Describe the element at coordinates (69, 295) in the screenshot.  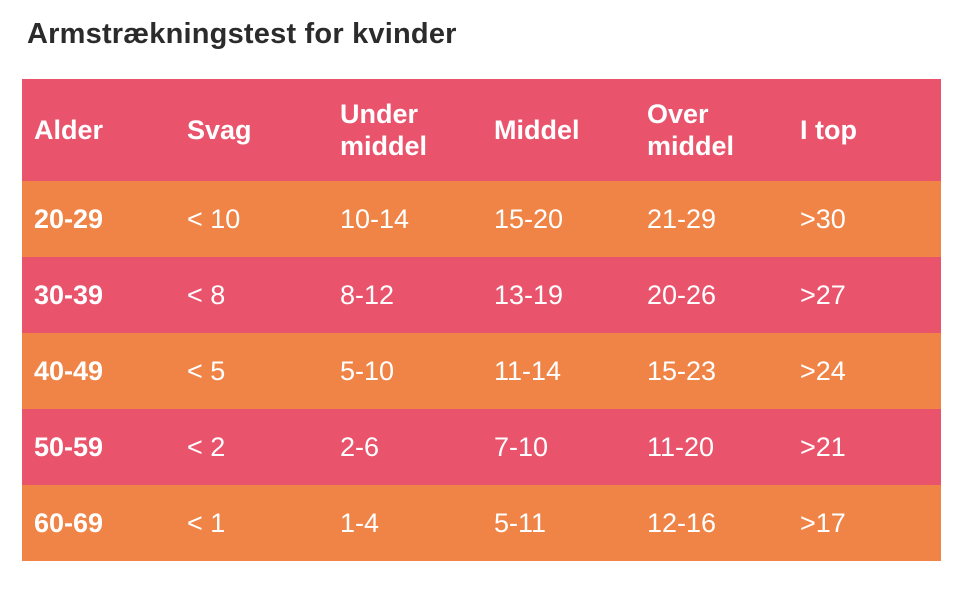
I see `cell-age: 30-39` at that location.